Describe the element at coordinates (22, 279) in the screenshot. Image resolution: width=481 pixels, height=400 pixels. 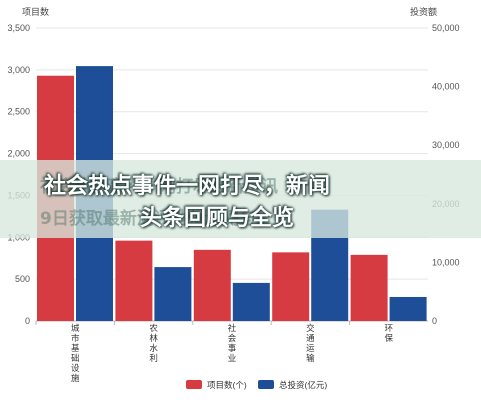
I see `y-left-tick-label: 500` at that location.